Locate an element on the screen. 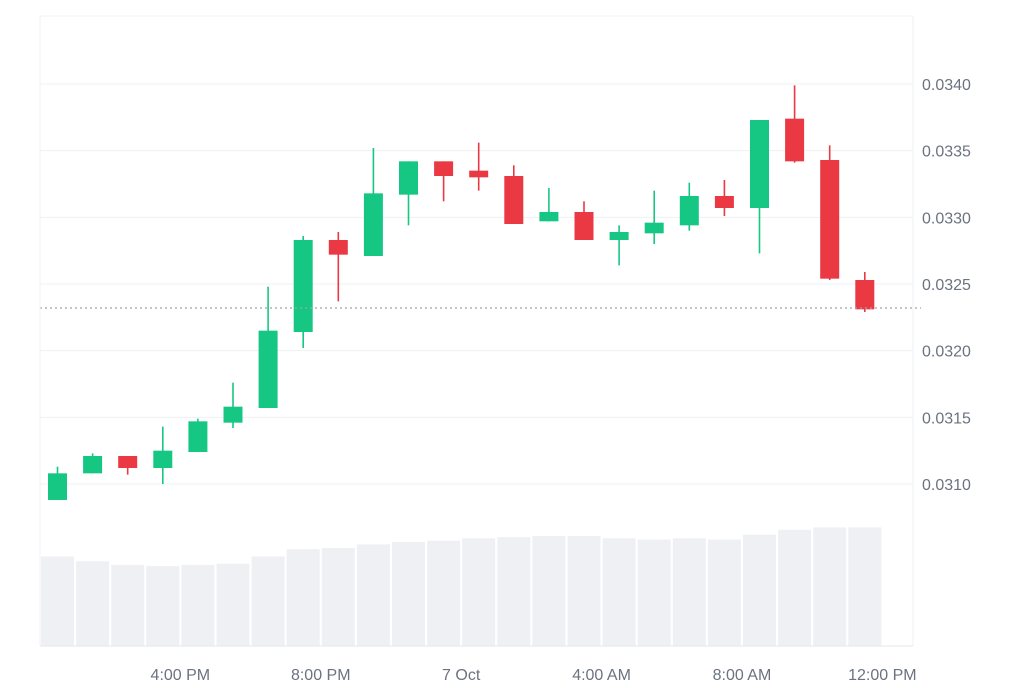  y-tick-label: 0.0340 is located at coordinates (946, 85).